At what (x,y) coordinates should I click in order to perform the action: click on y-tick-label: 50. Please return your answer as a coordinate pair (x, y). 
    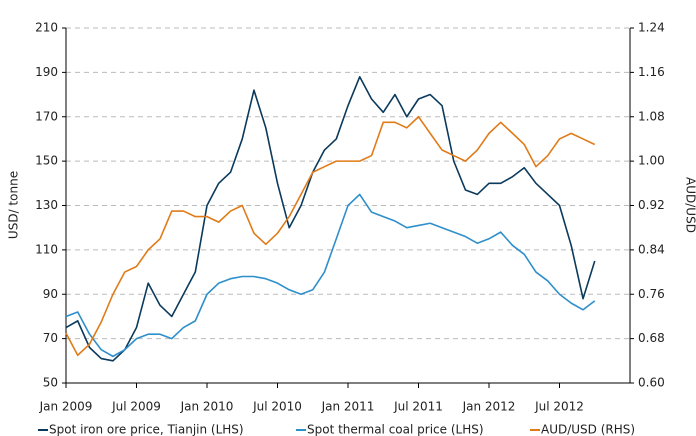
    Looking at the image, I should click on (50, 383).